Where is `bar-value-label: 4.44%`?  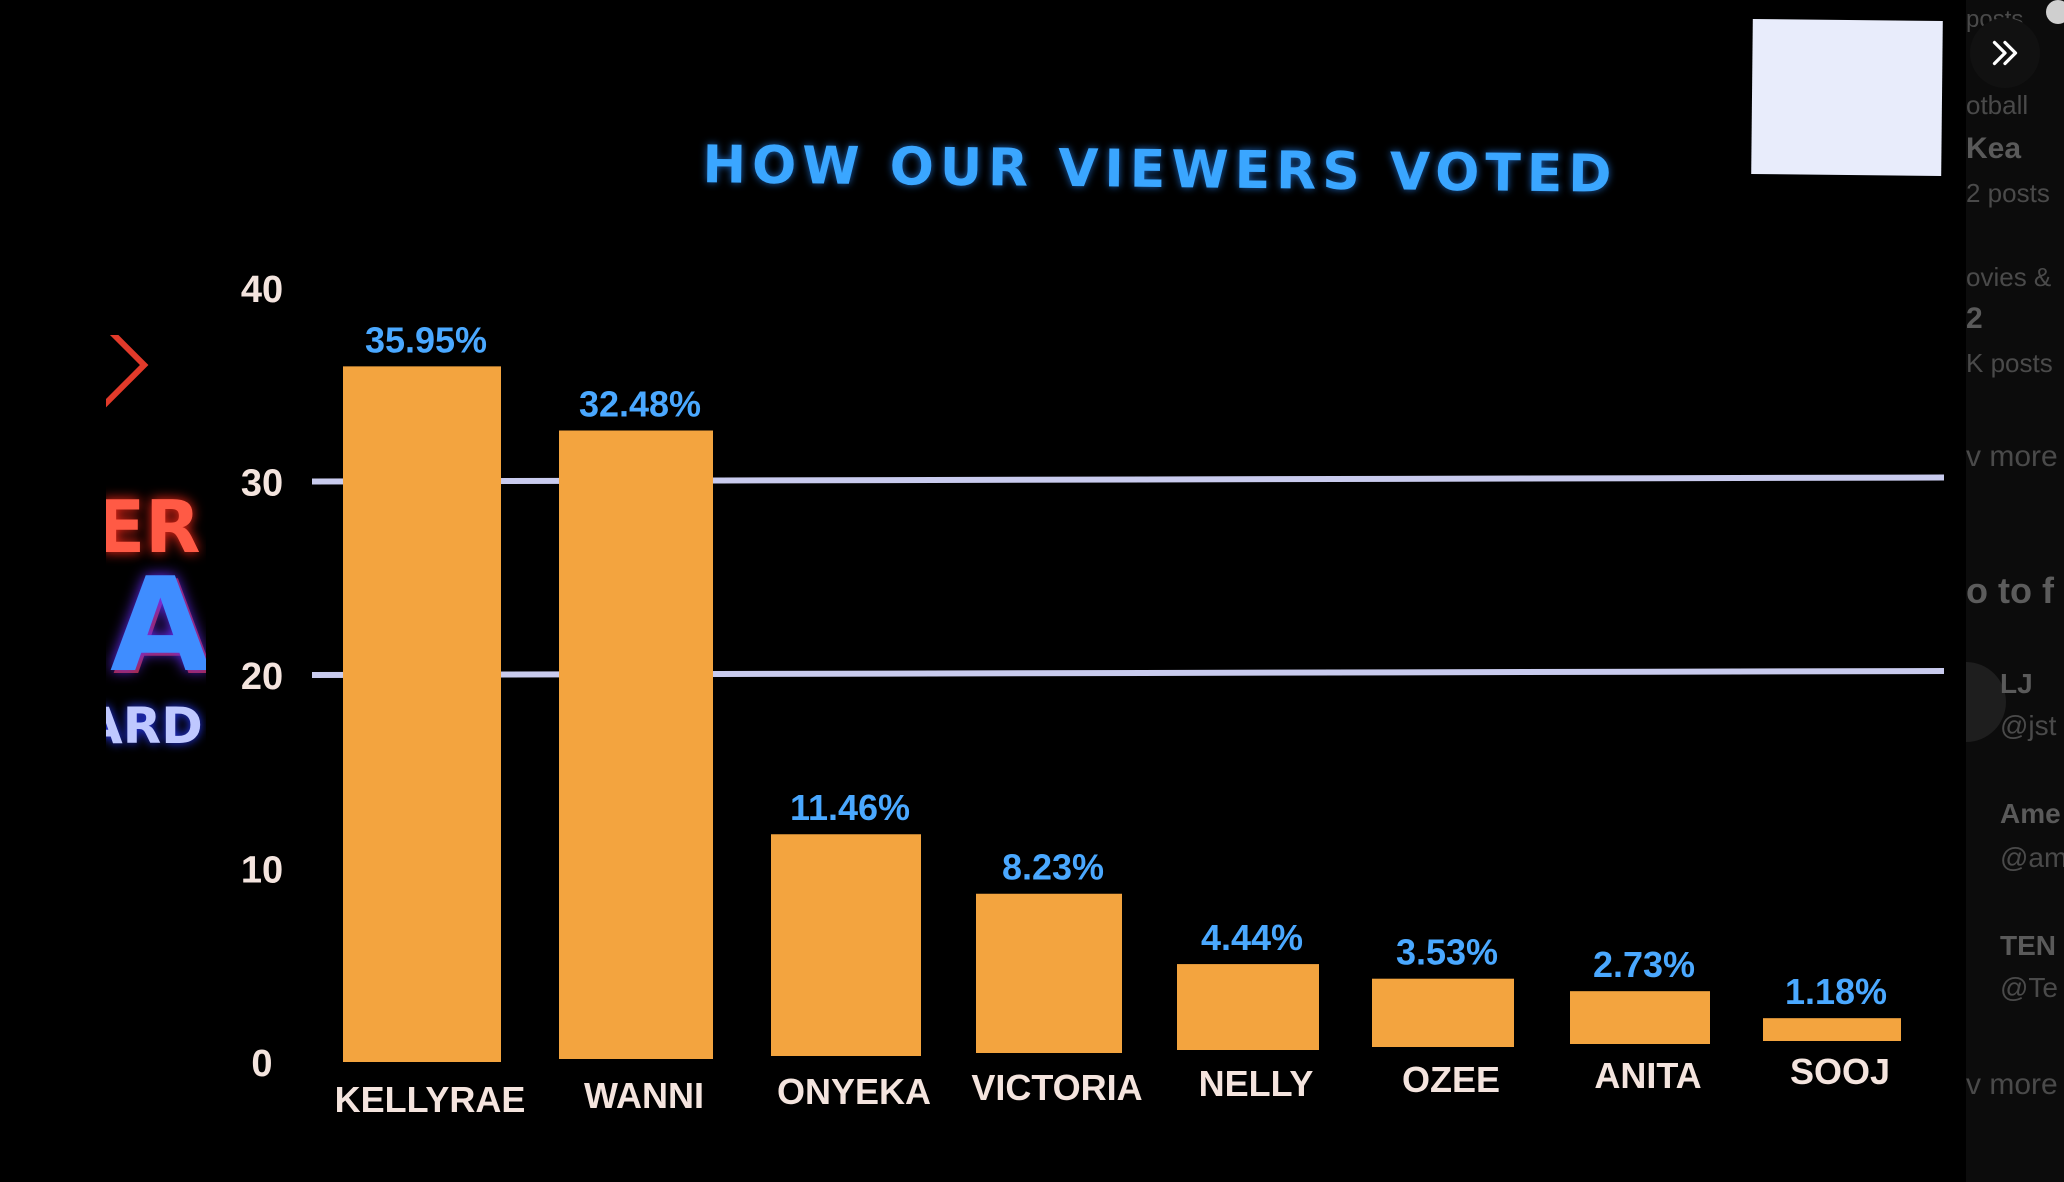 bar-value-label: 4.44% is located at coordinates (1252, 937).